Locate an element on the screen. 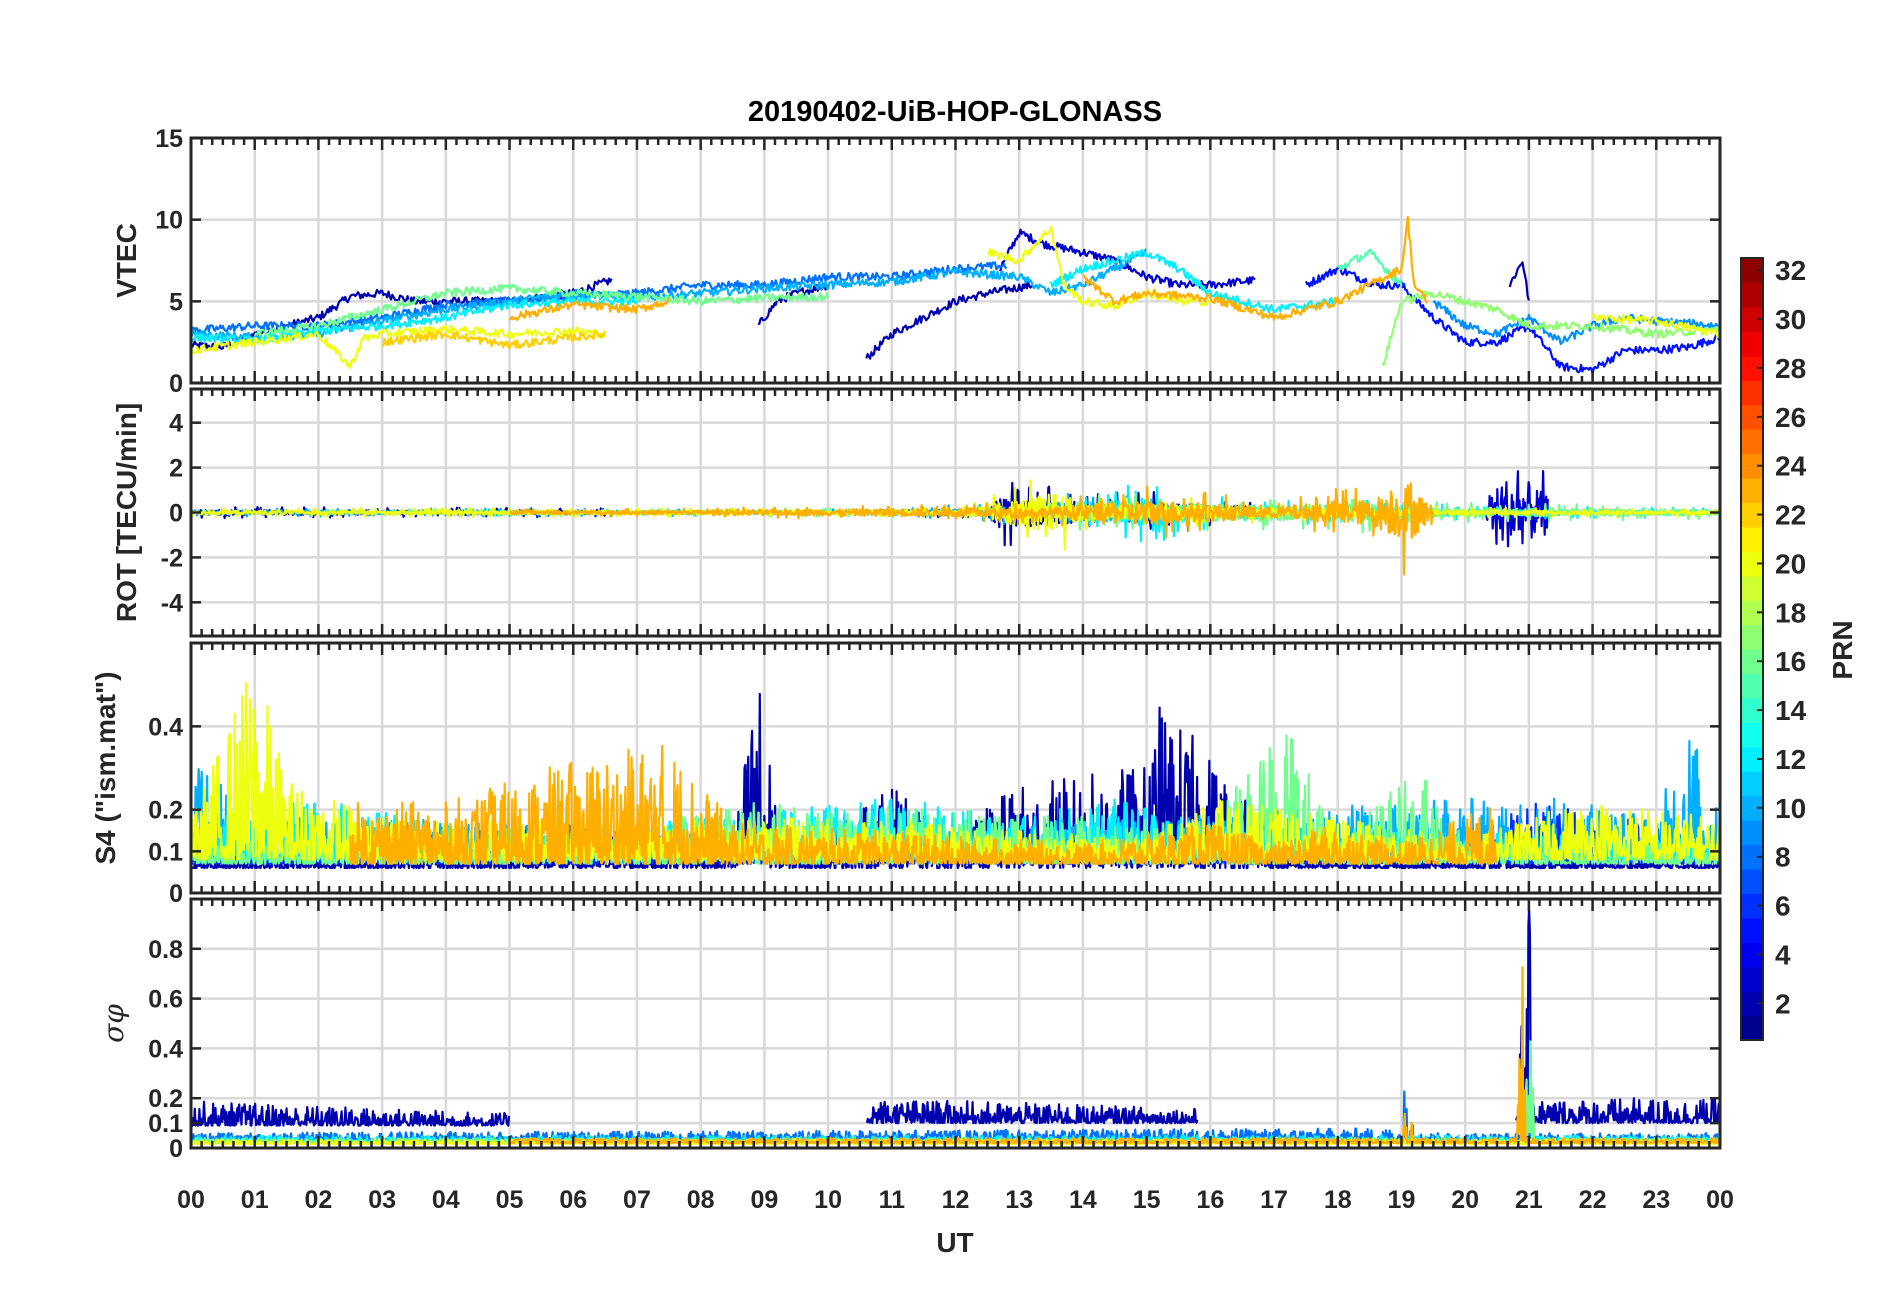  y-tick-label: 0.1 is located at coordinates (165, 1124).